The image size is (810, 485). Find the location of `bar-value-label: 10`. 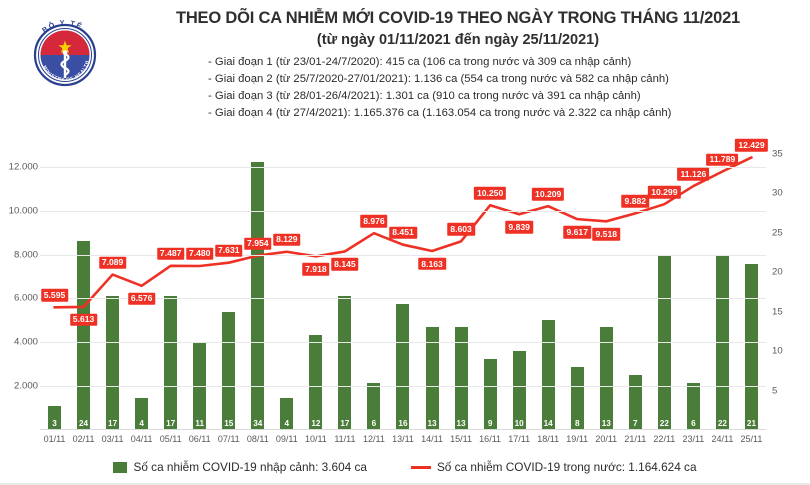

bar-value-label: 10 is located at coordinates (519, 423).